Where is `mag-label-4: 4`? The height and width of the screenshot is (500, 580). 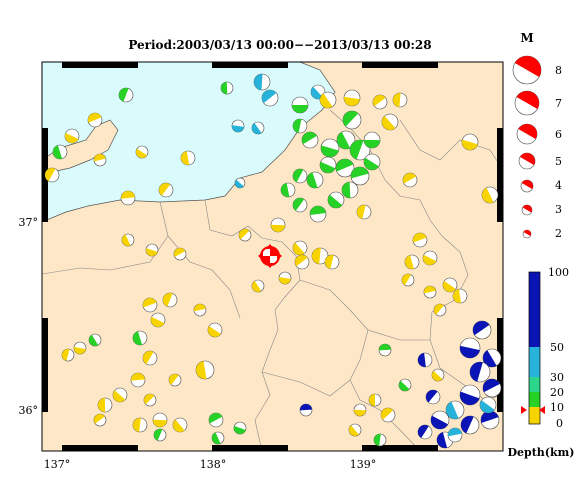
mag-label-4: 4 is located at coordinates (558, 185).